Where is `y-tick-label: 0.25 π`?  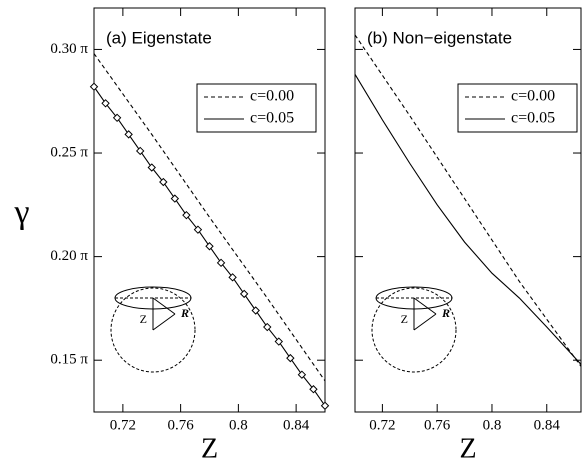 y-tick-label: 0.25 π is located at coordinates (69, 152).